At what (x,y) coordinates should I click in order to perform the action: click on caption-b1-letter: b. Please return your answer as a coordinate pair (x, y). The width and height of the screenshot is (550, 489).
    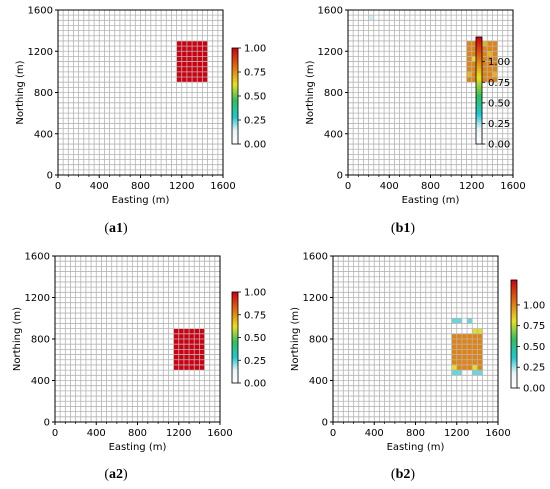
    Looking at the image, I should click on (399, 228).